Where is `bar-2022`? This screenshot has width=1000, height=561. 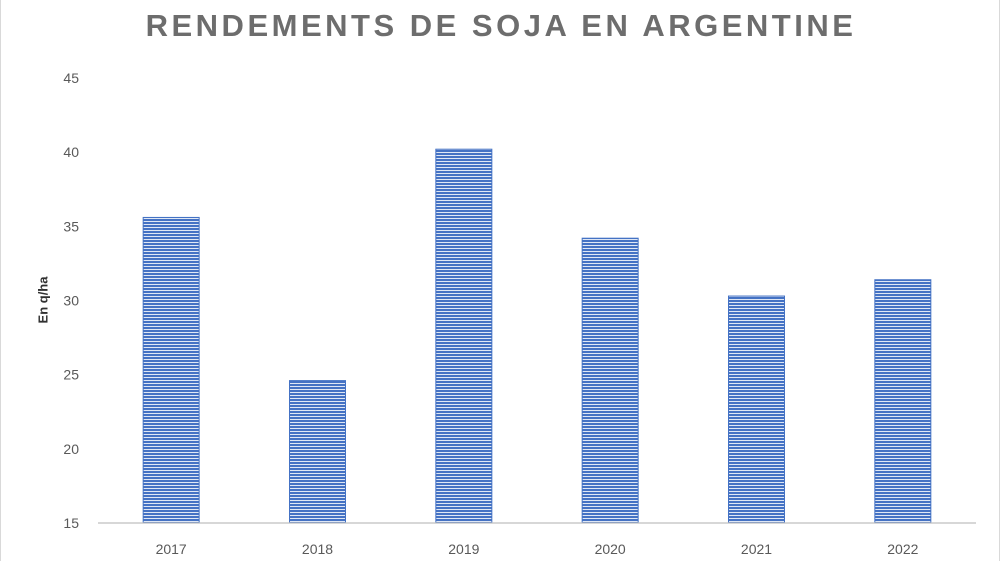
bar-2022 is located at coordinates (903, 401).